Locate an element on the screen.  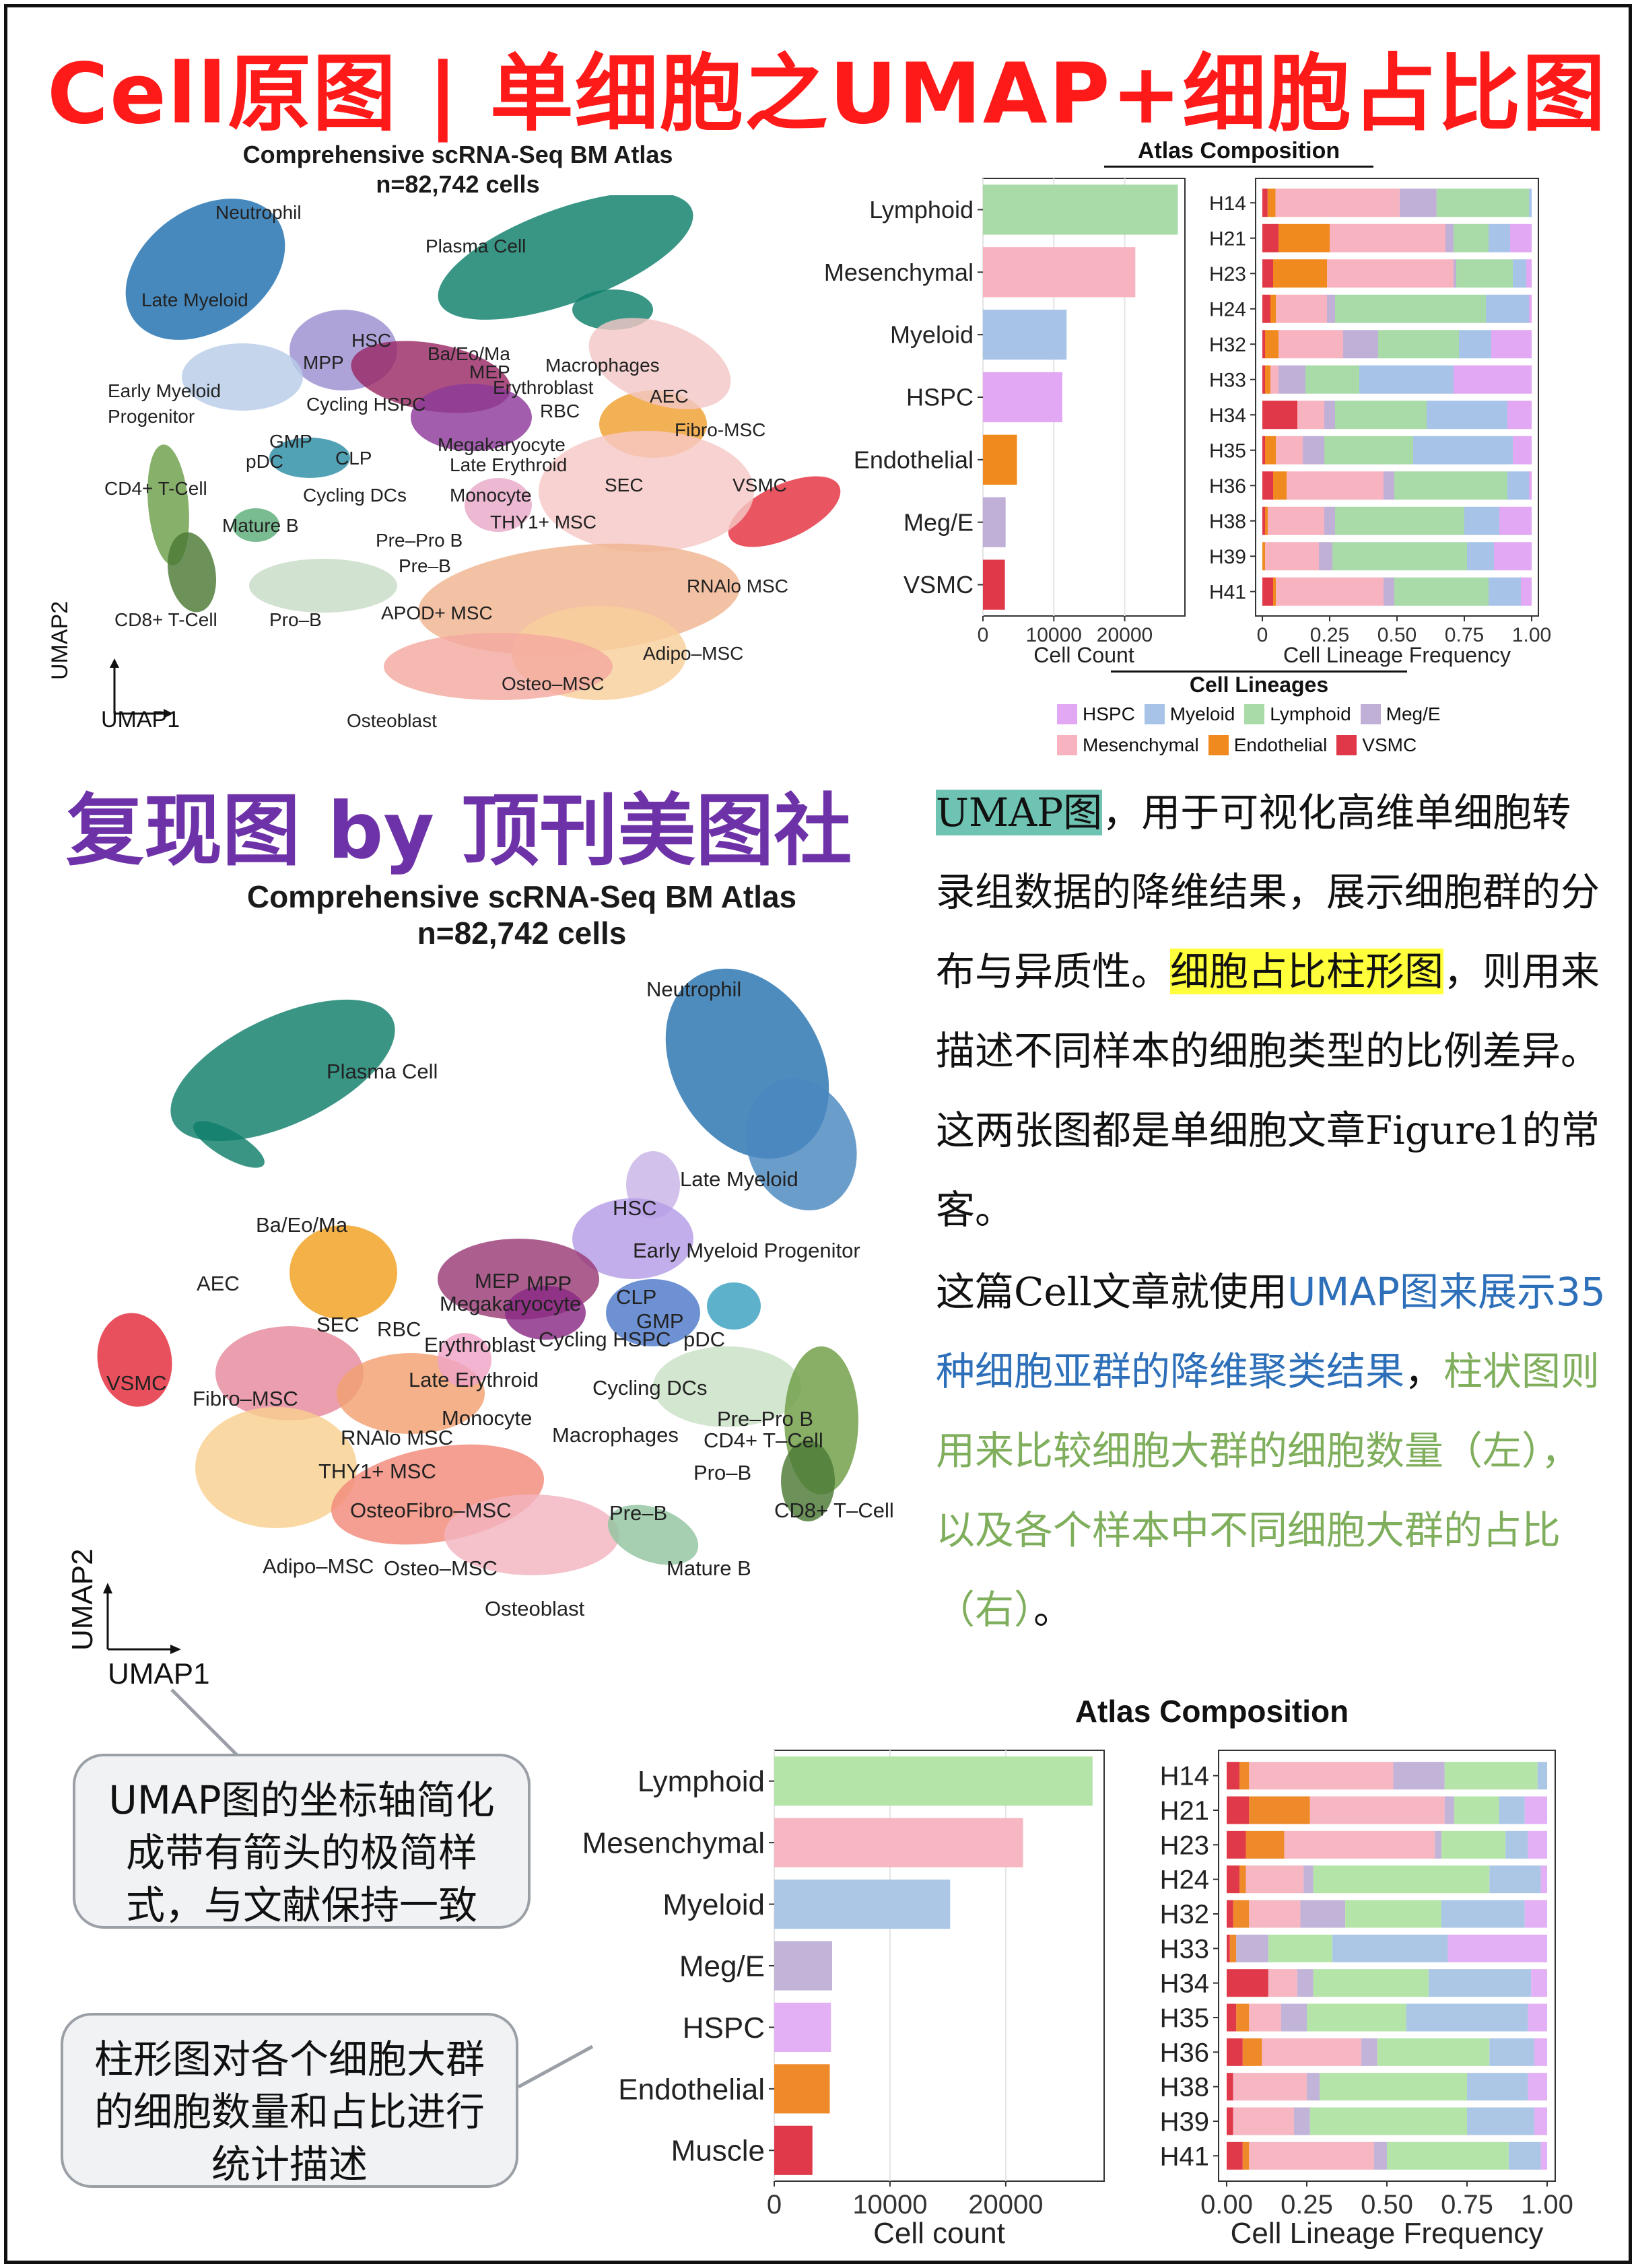
x-tick-label: 0.25 is located at coordinates (1307, 2205).